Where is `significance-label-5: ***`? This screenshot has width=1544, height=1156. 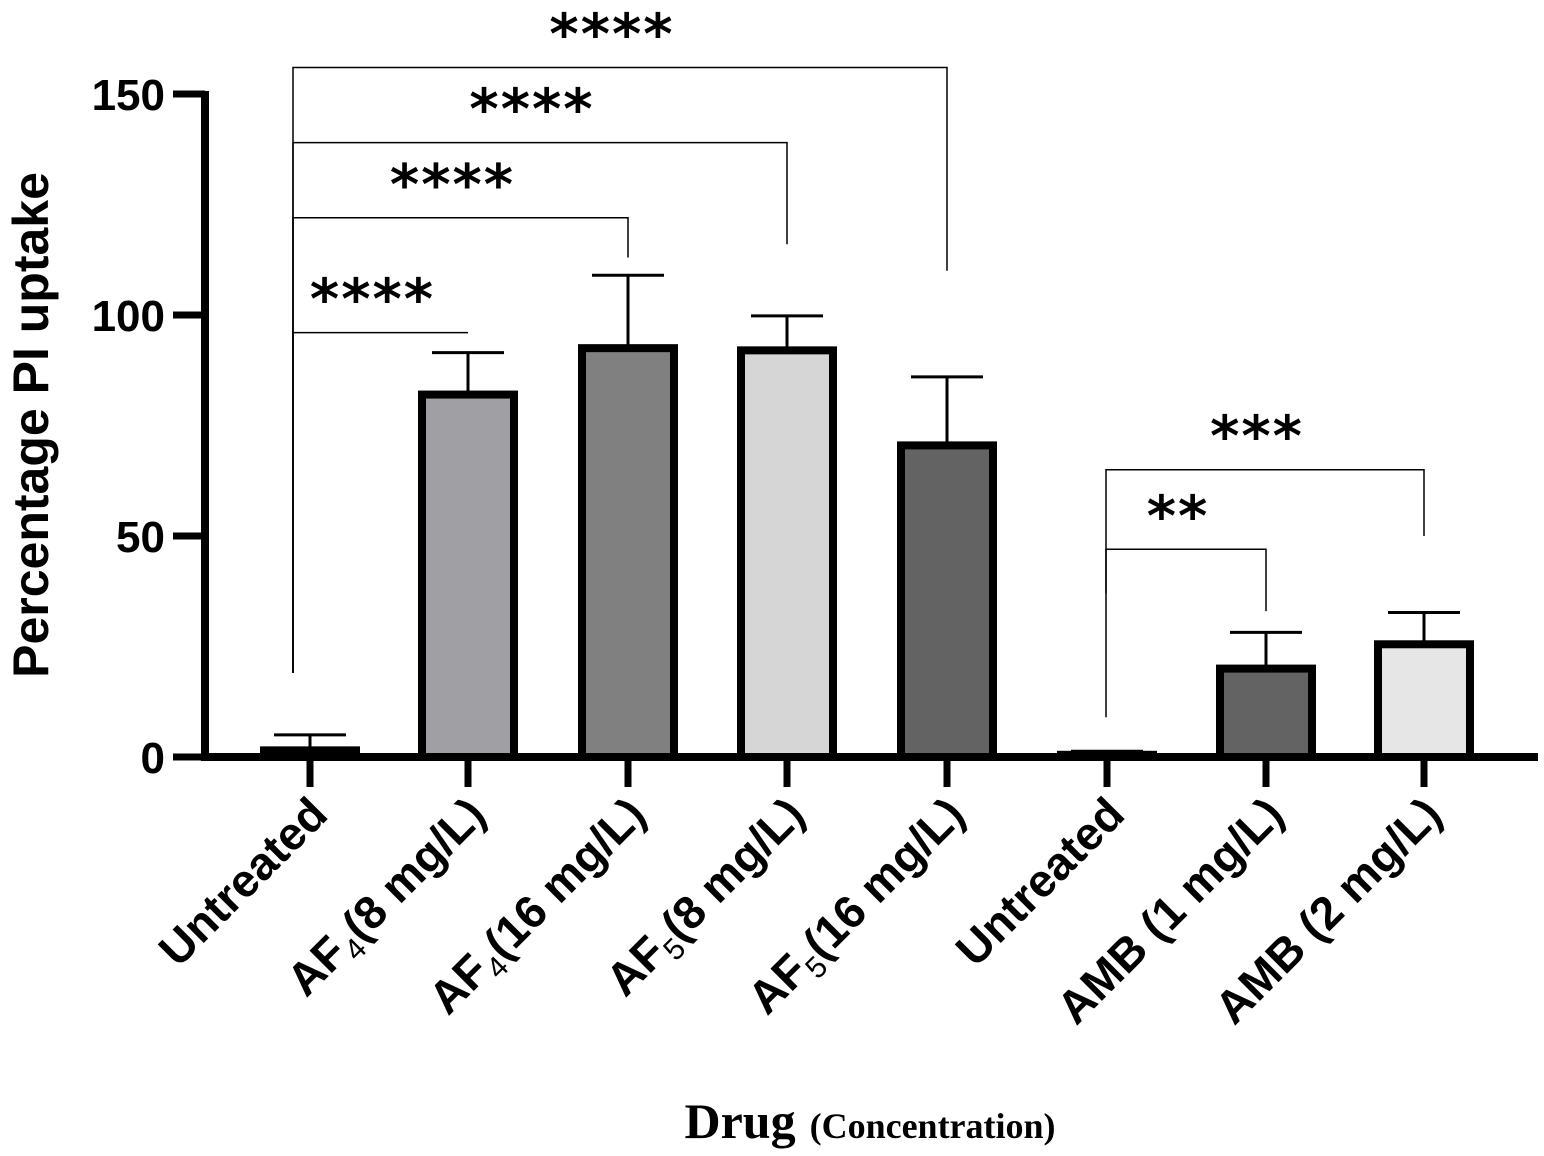
significance-label-5: *** is located at coordinates (1257, 437).